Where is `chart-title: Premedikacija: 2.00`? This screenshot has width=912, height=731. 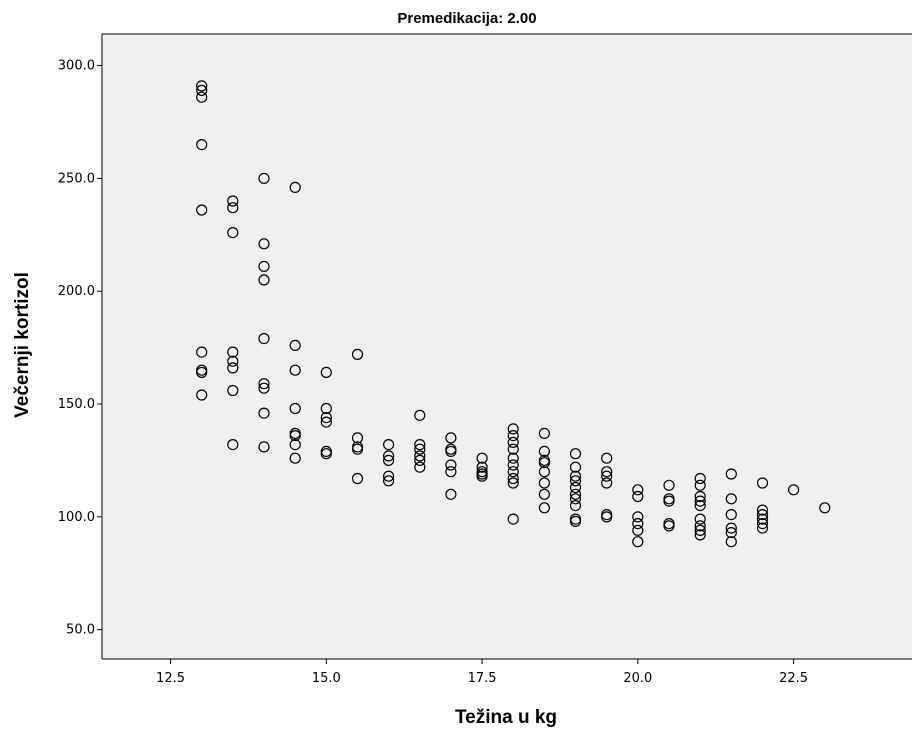 chart-title: Premedikacija: 2.00 is located at coordinates (466, 18).